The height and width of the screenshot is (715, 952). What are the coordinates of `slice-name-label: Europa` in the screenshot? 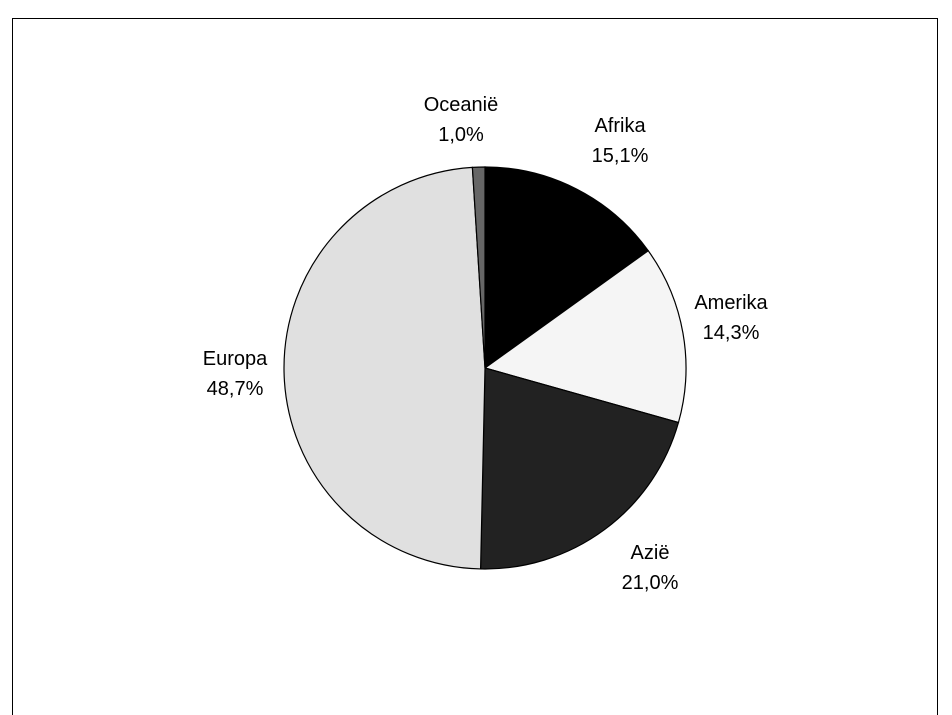 It's located at (235, 359).